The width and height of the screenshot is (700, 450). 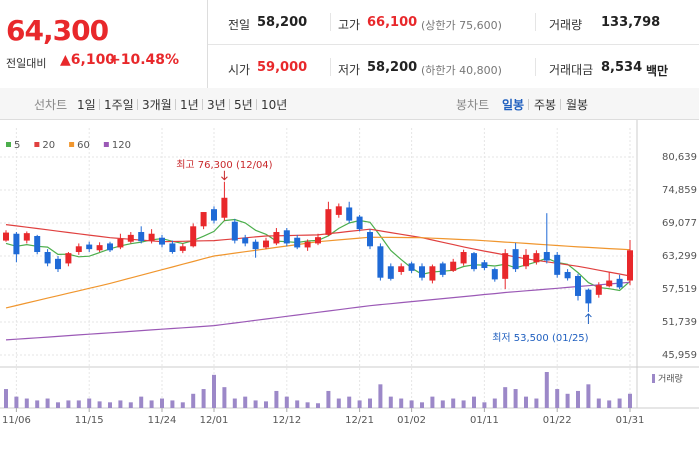 What do you see at coordinates (679, 355) in the screenshot?
I see `y-tick-label: 45,959` at bounding box center [679, 355].